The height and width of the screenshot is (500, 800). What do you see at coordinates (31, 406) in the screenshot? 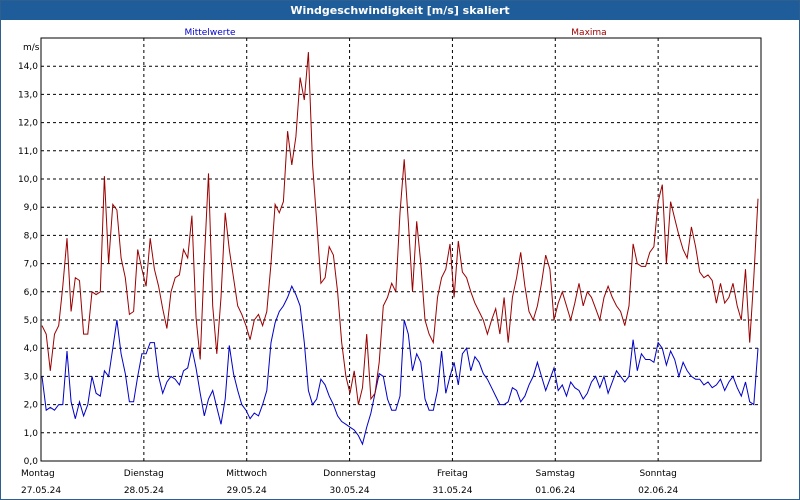
I see `y-tick-label: 2,0` at bounding box center [31, 406].